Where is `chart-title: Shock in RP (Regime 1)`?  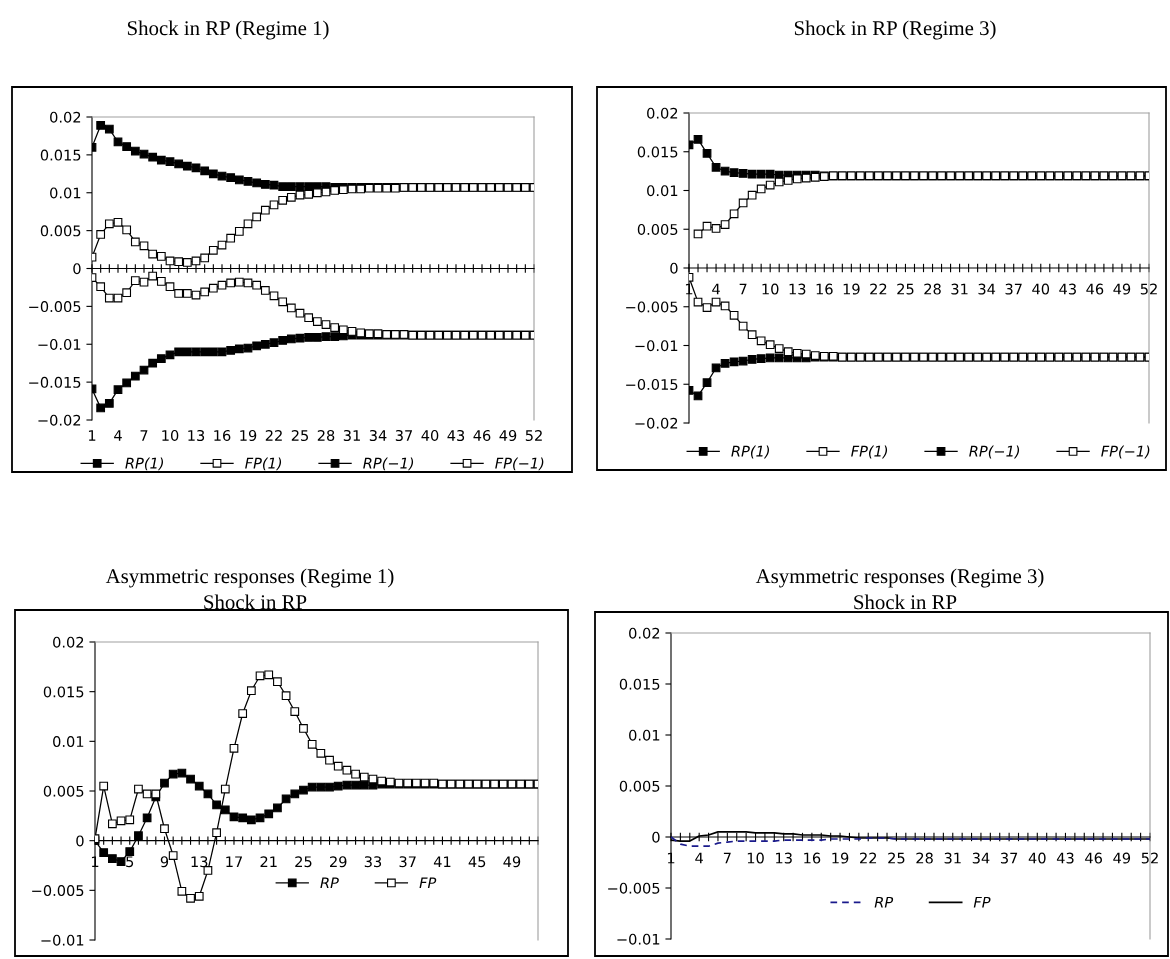 chart-title: Shock in RP (Regime 1) is located at coordinates (228, 30).